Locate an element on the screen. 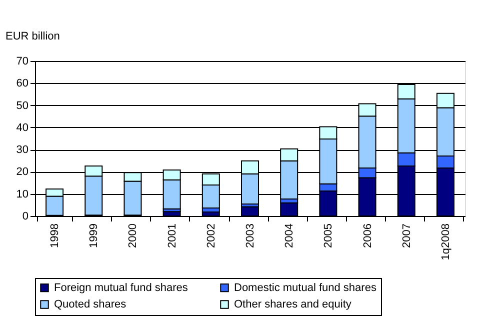 This screenshot has width=497, height=320. y-axis-title: EUR billion is located at coordinates (33, 36).